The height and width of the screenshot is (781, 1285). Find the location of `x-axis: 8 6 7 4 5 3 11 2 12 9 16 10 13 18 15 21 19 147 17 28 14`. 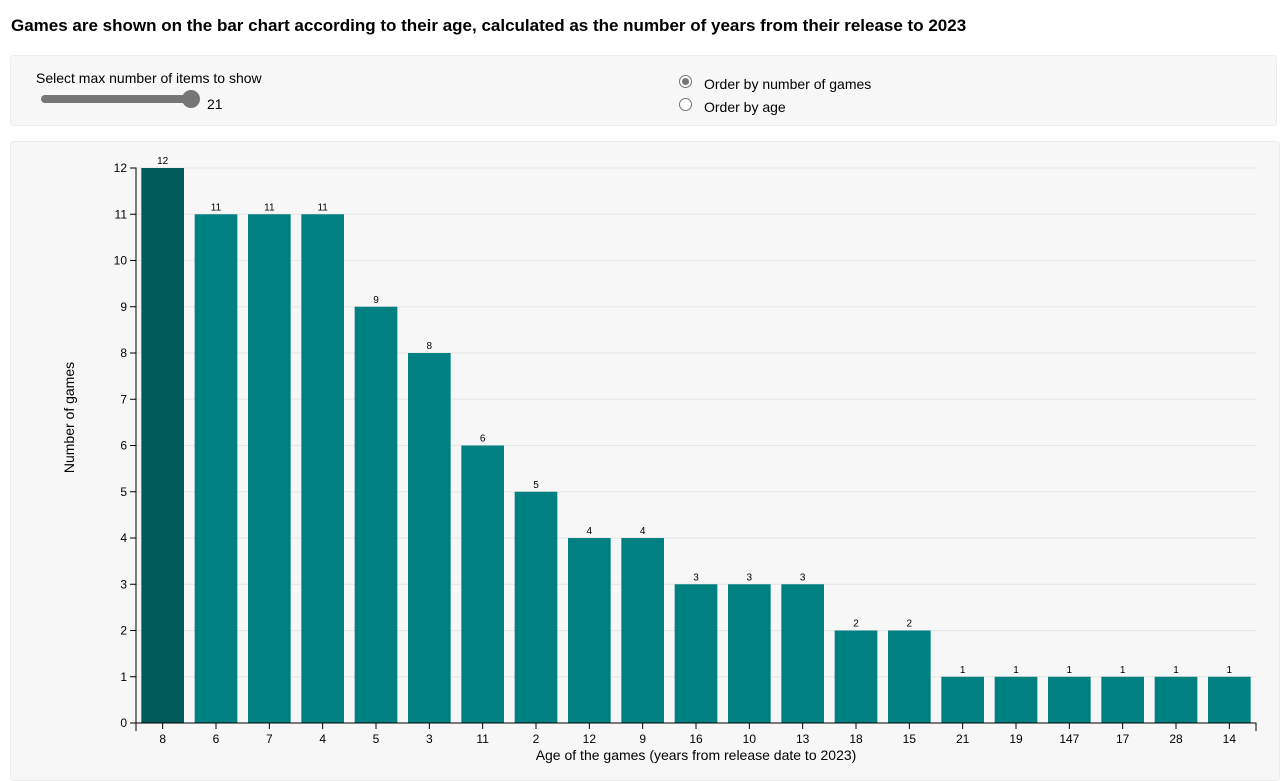

x-axis: 8 6 7 4 5 3 11 2 12 9 16 10 13 18 15 21 19 147 17 28 14 is located at coordinates (696, 734).